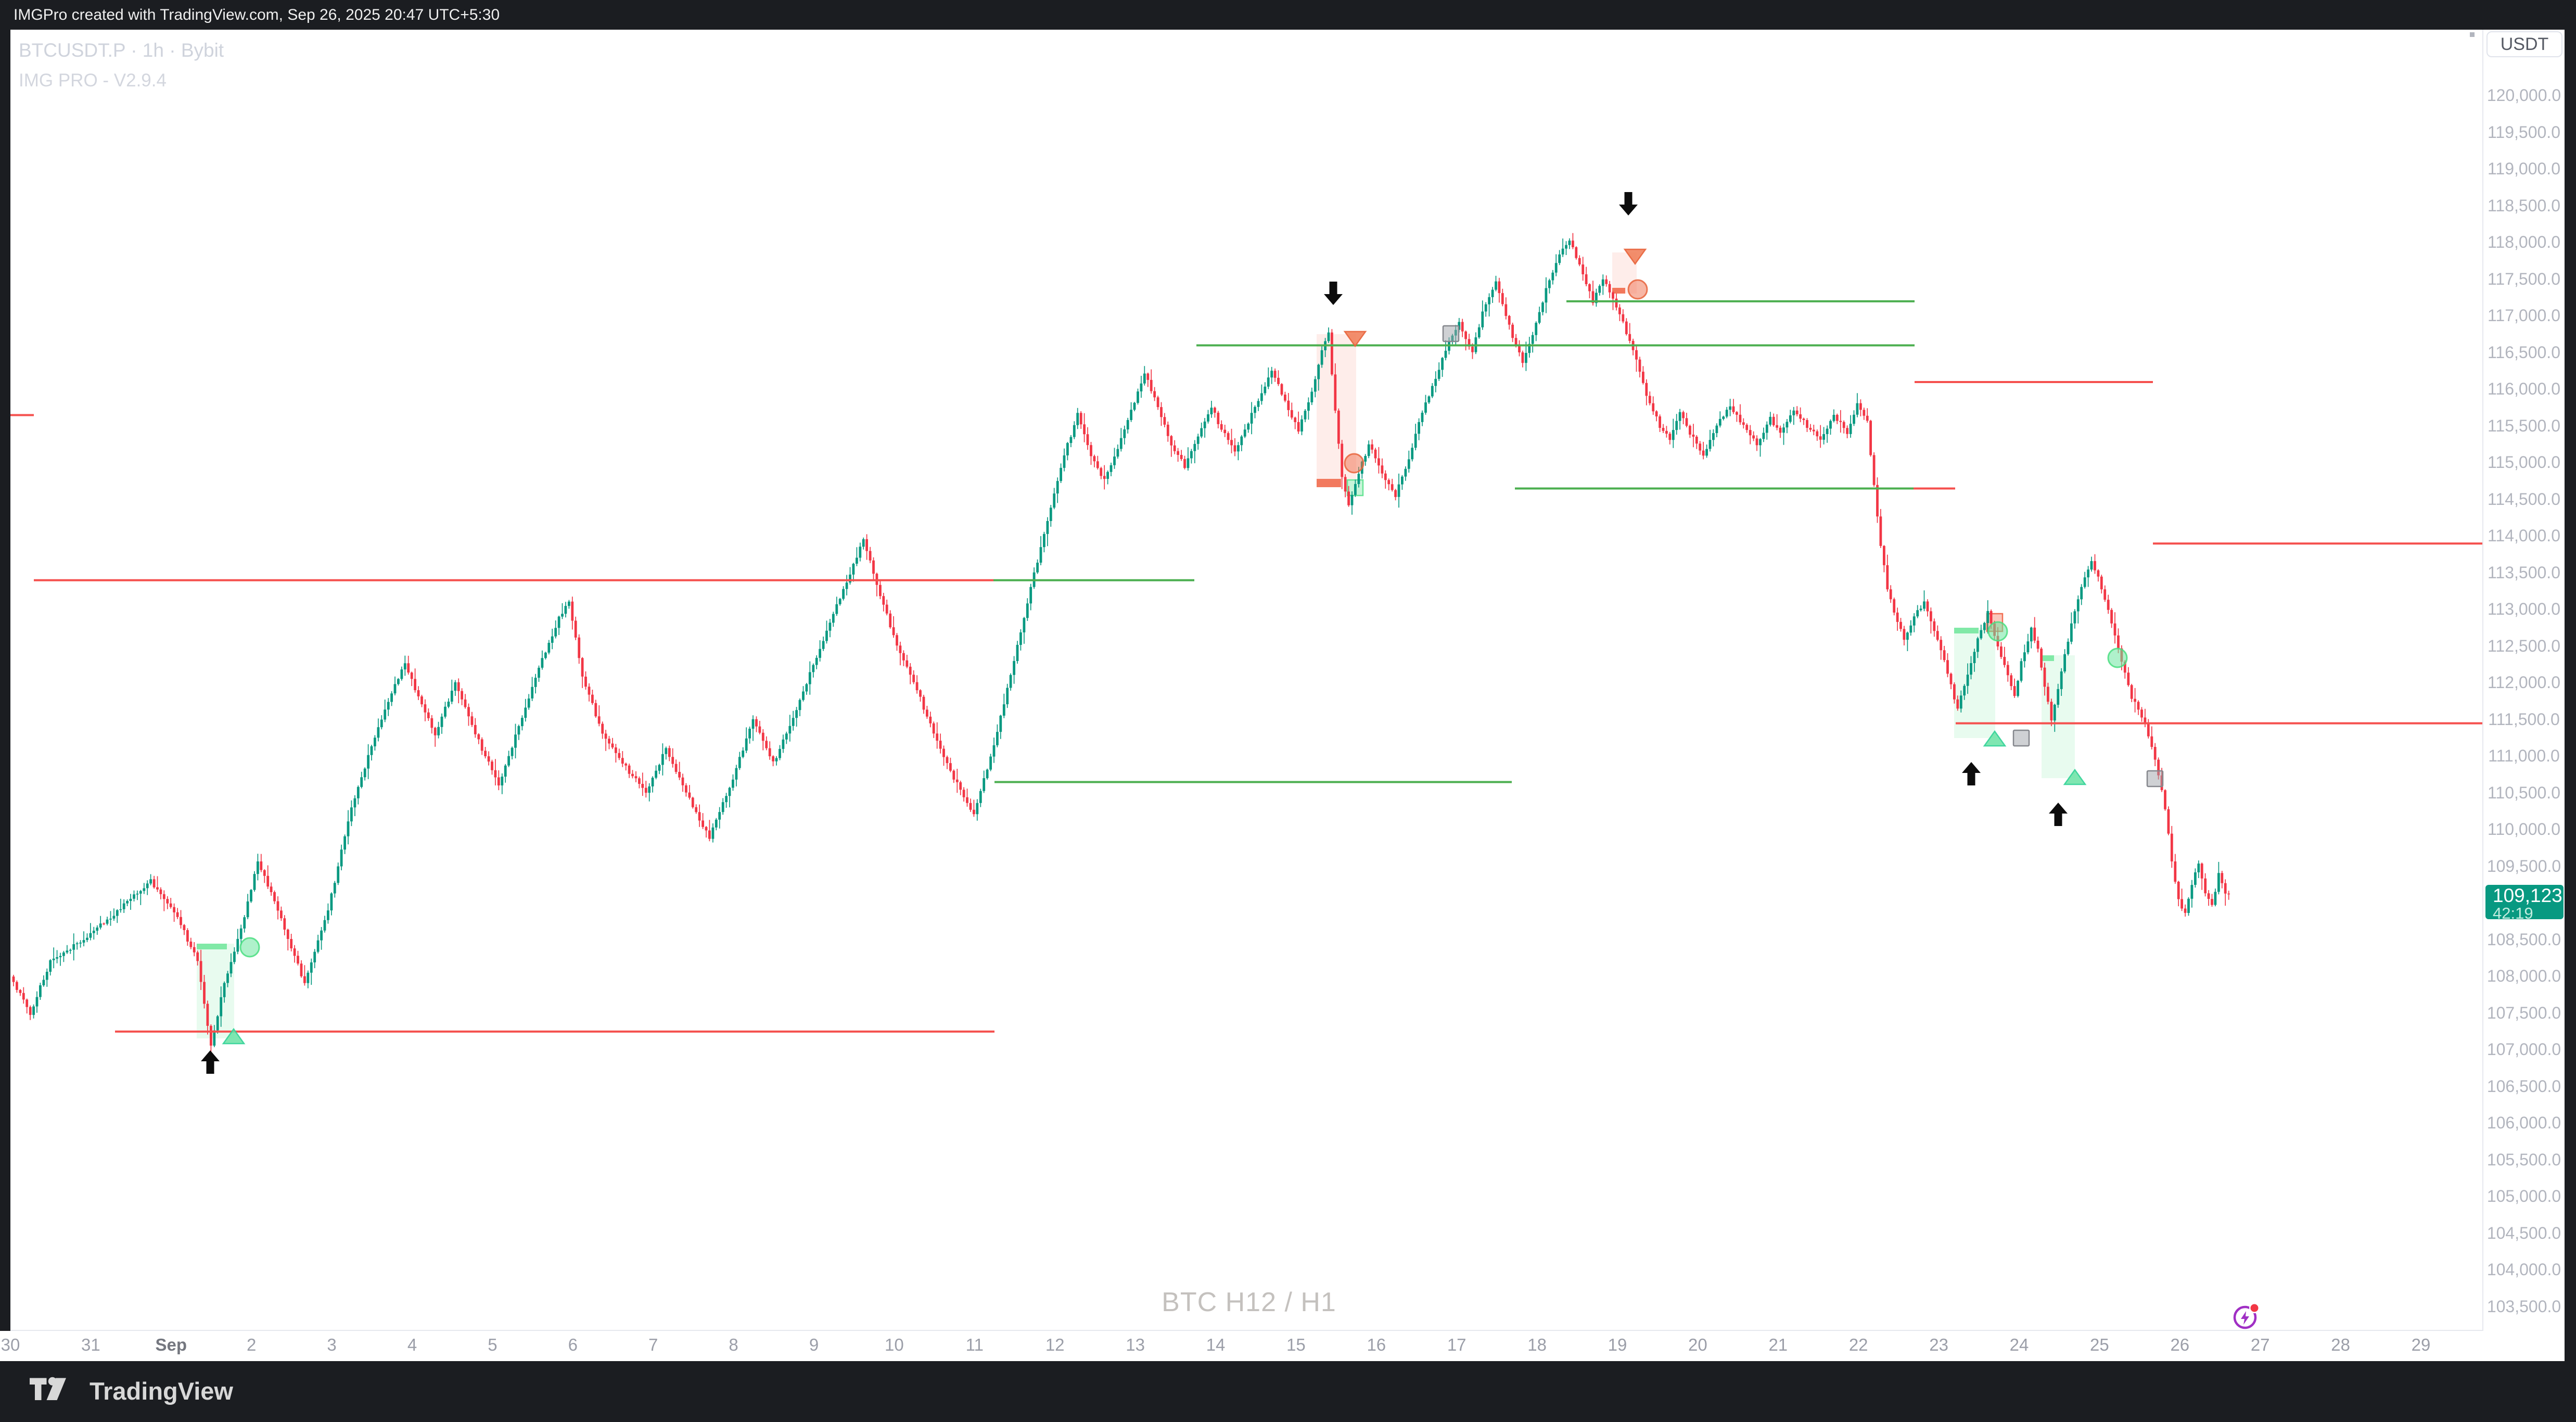 The width and height of the screenshot is (2576, 1422). Describe the element at coordinates (2245, 1318) in the screenshot. I see `flash-boost-icon` at that location.